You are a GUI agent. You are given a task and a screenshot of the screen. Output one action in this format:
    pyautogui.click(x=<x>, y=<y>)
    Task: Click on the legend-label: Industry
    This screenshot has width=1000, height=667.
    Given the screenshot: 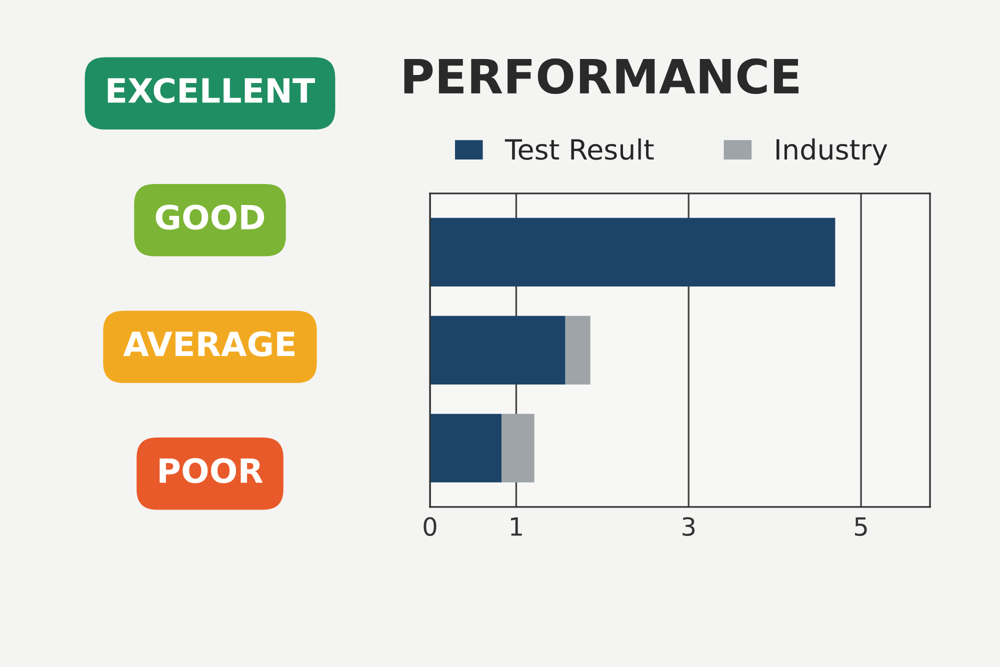 What is the action you would take?
    pyautogui.click(x=832, y=152)
    